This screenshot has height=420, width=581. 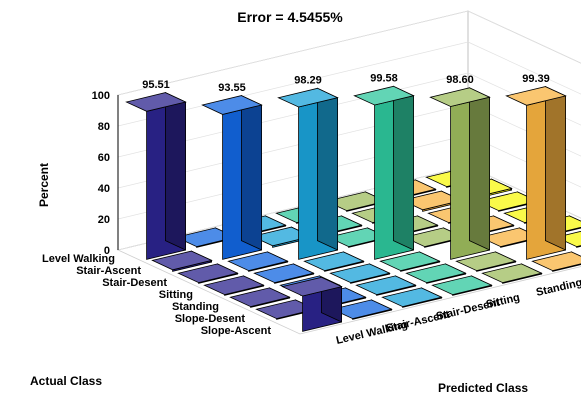 I want to click on bar-a5-p3, so click(x=436, y=273).